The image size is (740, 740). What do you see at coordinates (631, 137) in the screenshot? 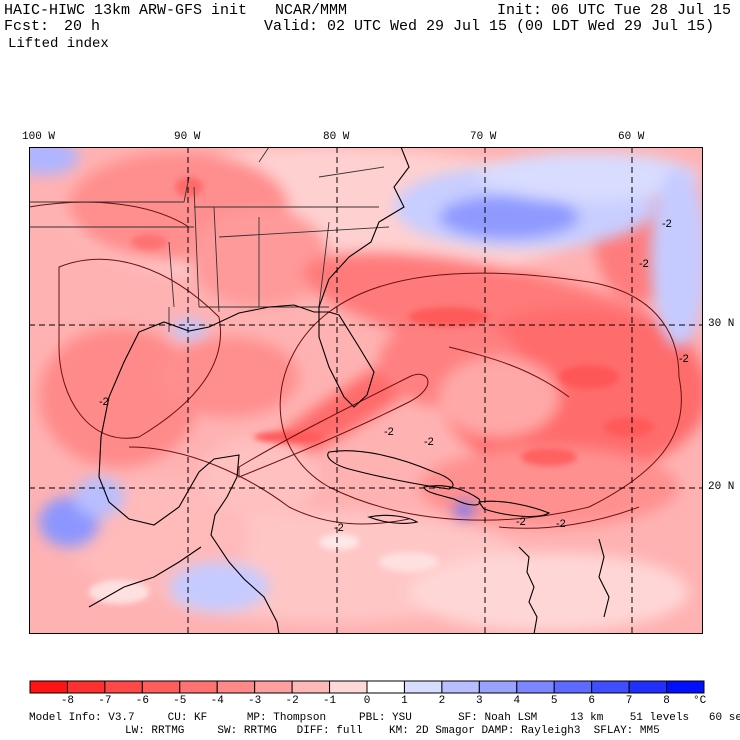
I see `lon-label-60w: 60 W` at bounding box center [631, 137].